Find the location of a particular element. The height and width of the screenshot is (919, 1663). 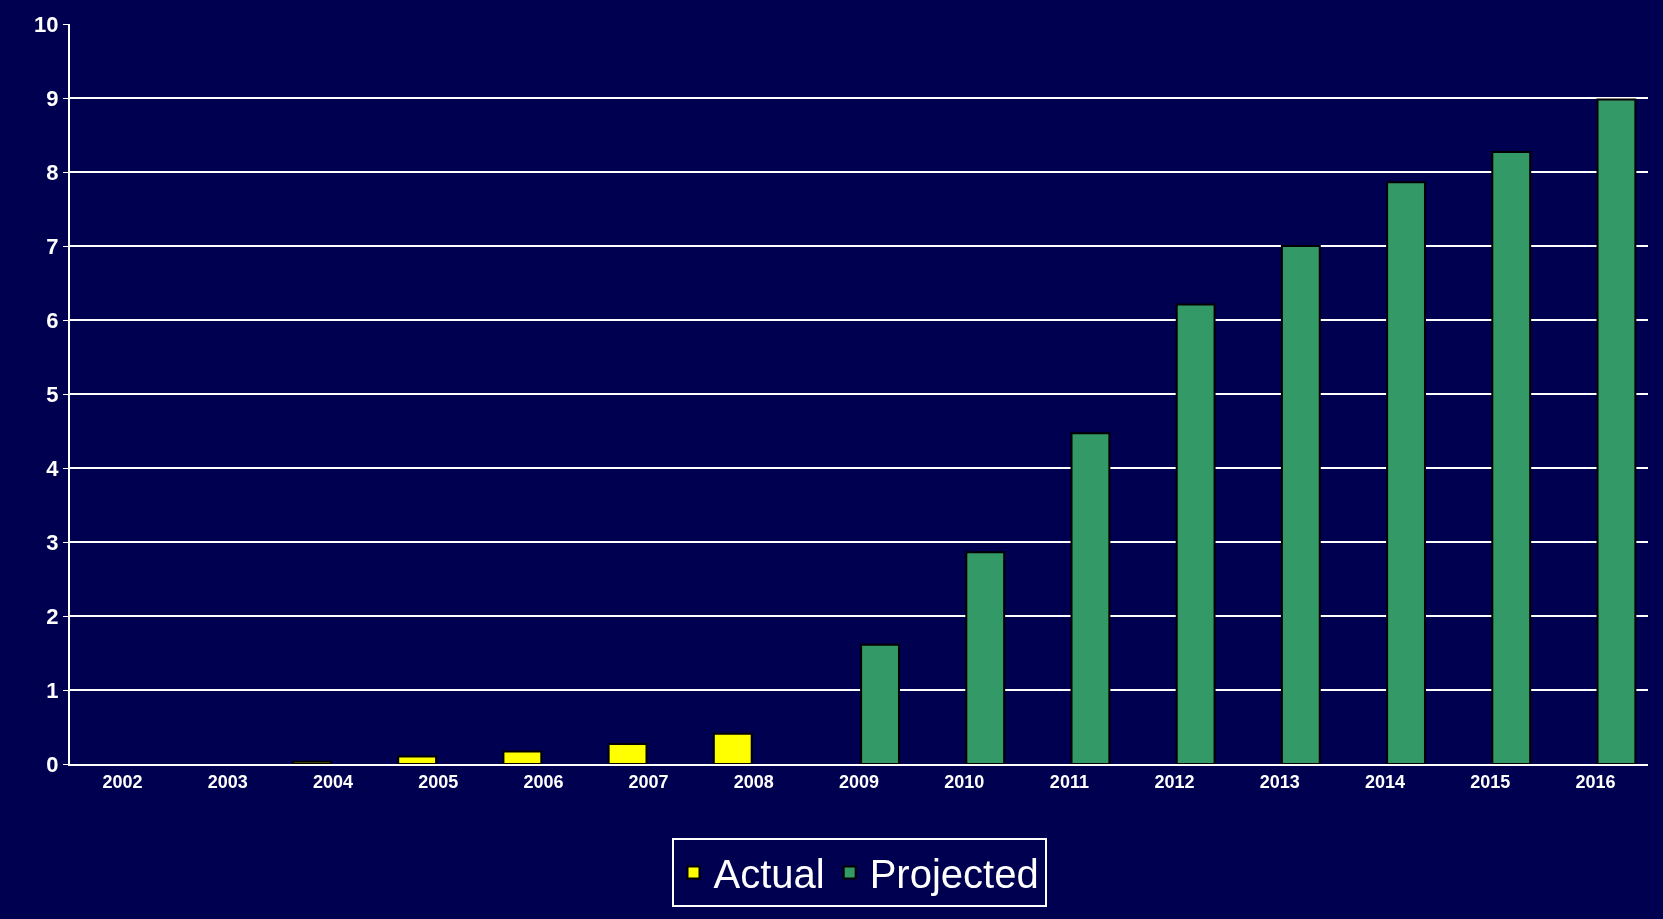

x-tick-label: 2016 is located at coordinates (1595, 781).